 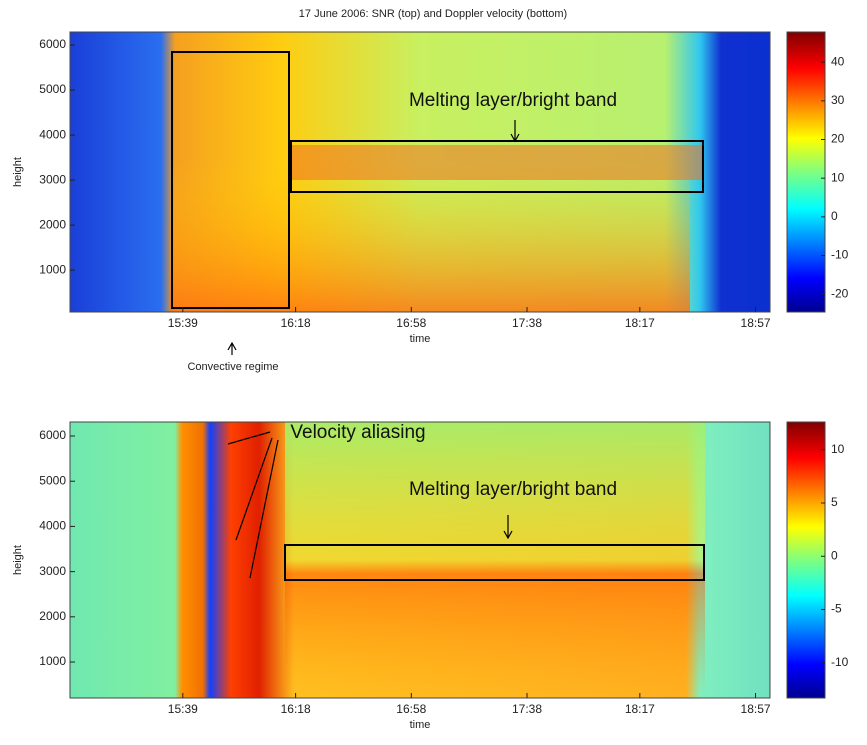 I want to click on annotation: Velocity aliasing, so click(x=357, y=432).